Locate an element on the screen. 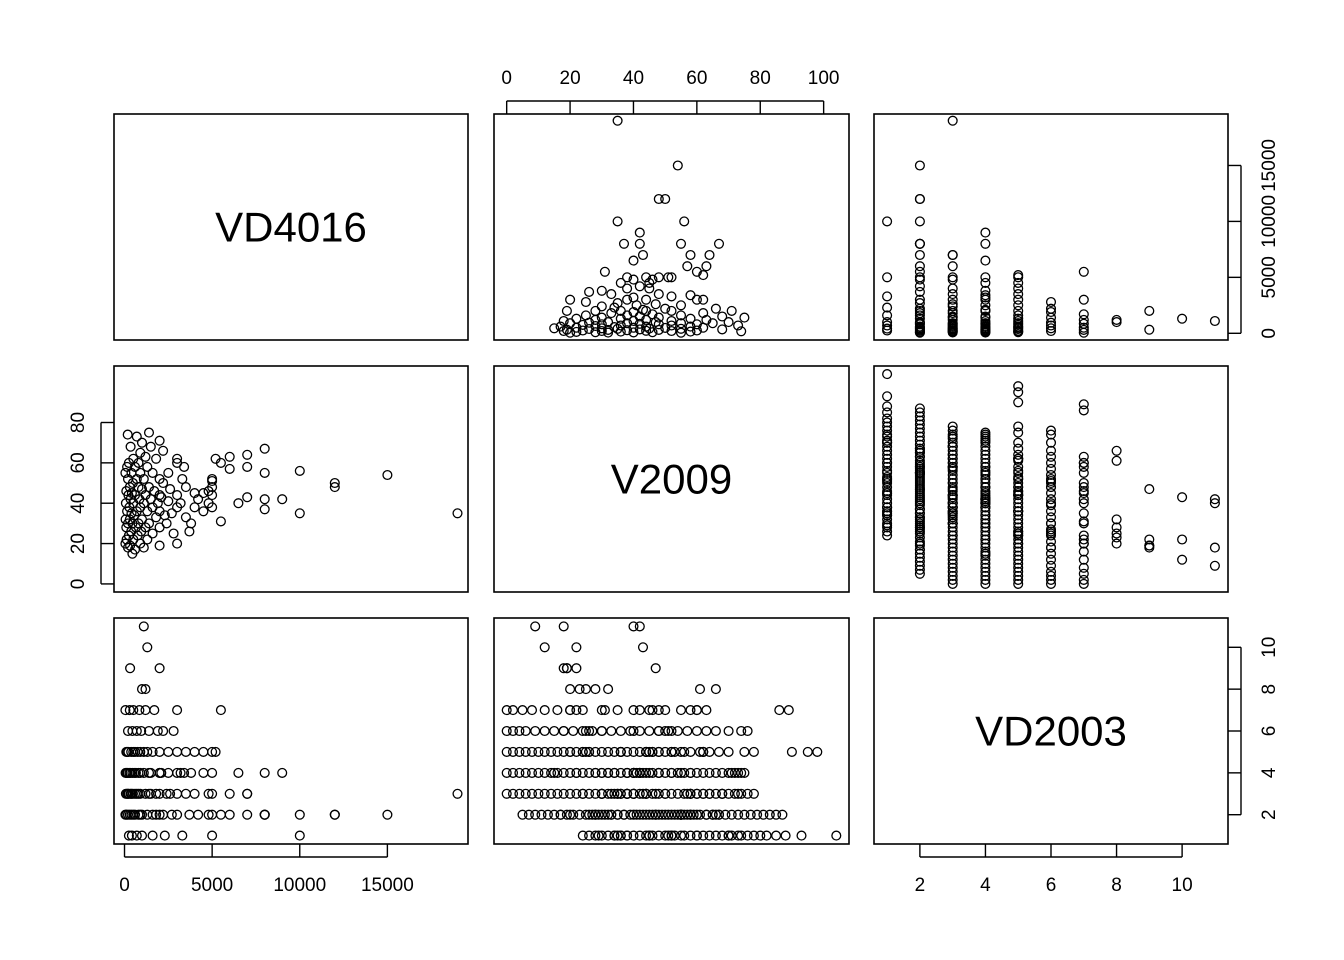  bottom-axis-tick-label: 6 is located at coordinates (1051, 885).